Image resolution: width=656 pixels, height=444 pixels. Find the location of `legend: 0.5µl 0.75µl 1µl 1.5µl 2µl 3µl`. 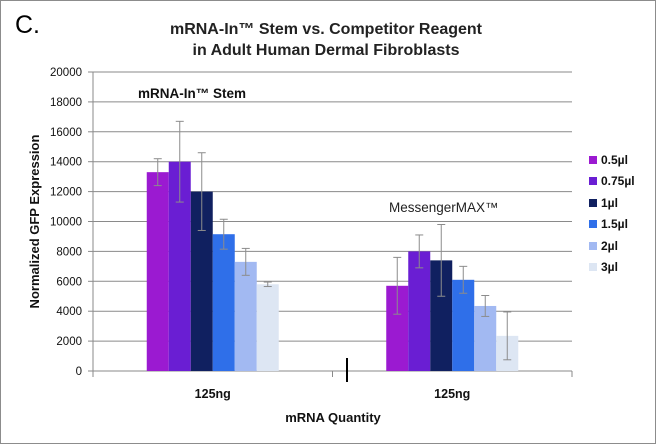

legend: 0.5µl 0.75µl 1µl 1.5µl 2µl 3µl is located at coordinates (612, 213).